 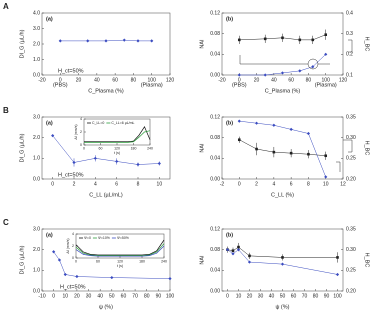 What do you see at coordinates (36, 13) in the screenshot?
I see `y-tick-label: 4.0` at bounding box center [36, 13].